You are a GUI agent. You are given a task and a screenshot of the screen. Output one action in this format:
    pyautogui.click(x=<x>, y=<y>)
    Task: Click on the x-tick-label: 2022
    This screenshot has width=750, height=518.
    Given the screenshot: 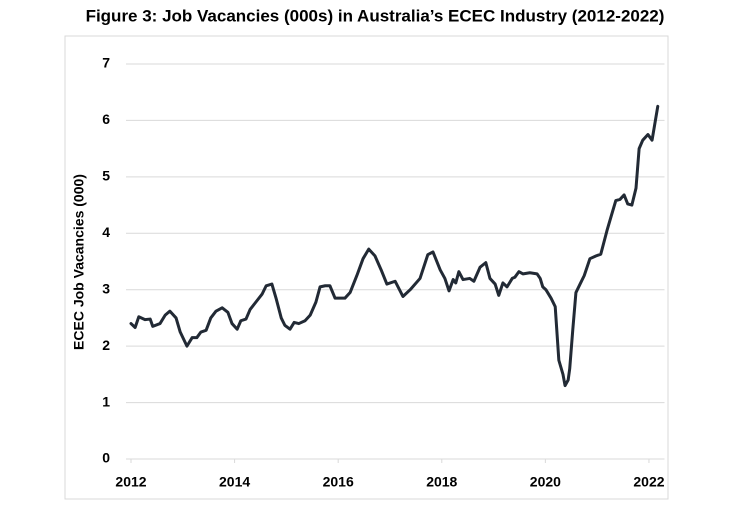 What is the action you would take?
    pyautogui.click(x=648, y=482)
    